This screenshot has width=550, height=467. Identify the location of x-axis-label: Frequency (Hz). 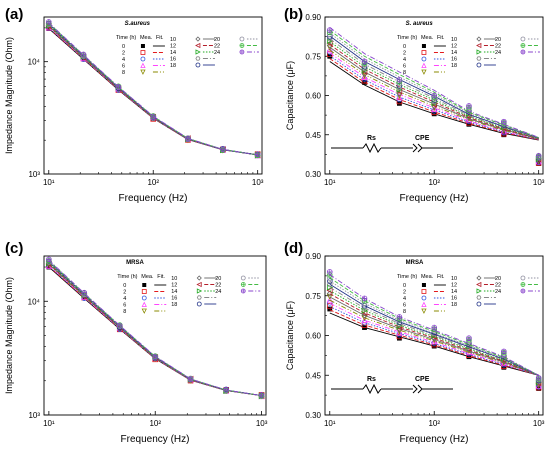
(153, 198).